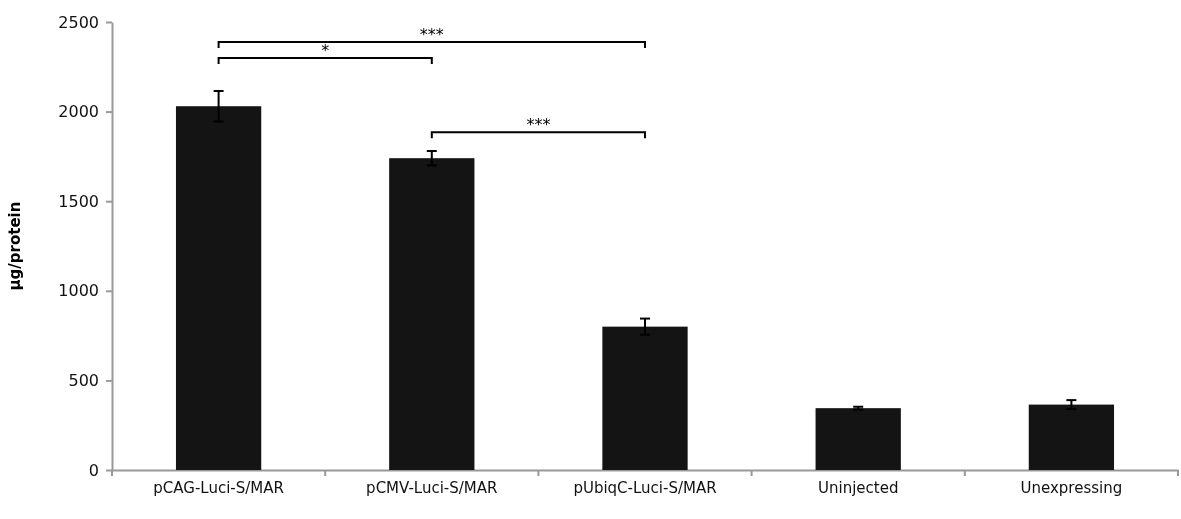  What do you see at coordinates (645, 488) in the screenshot?
I see `x-tick-label: pUbiqC-Luci-S/MAR` at bounding box center [645, 488].